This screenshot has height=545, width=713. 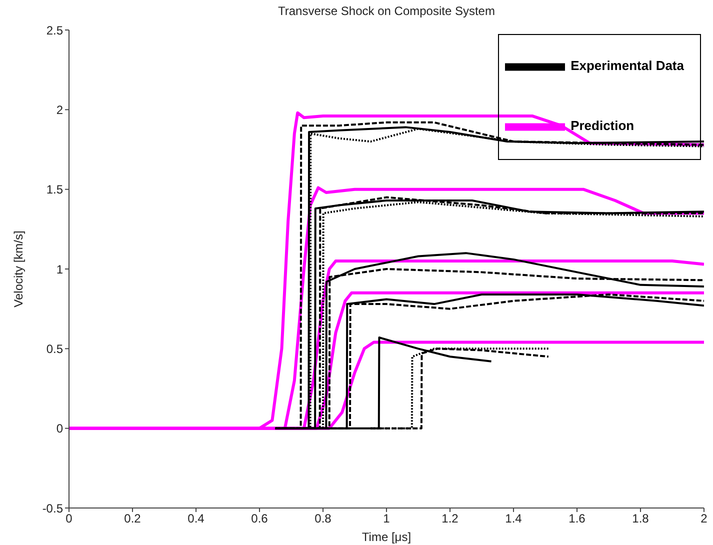 I want to click on x-tick-label: 2, so click(x=704, y=519).